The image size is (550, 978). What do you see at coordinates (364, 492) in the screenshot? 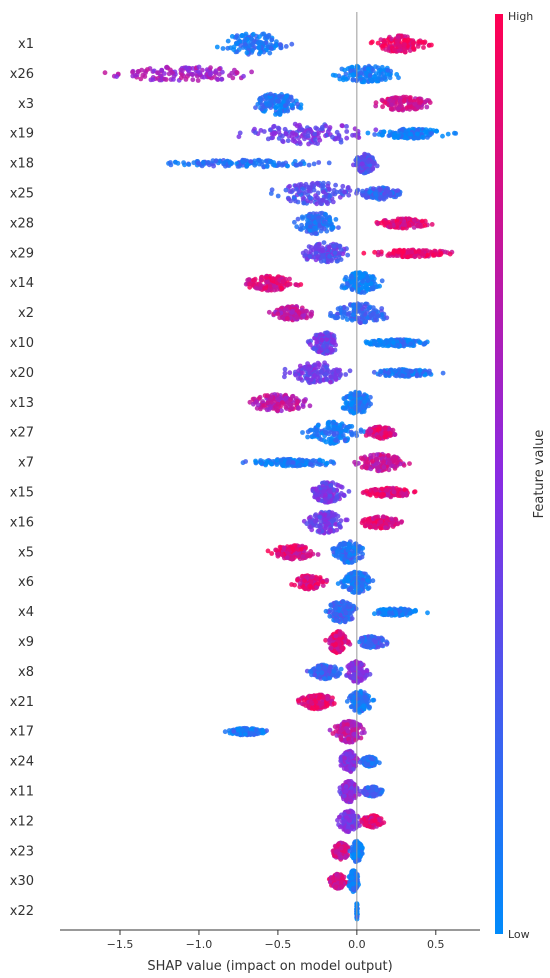
I see `feature-row-x15` at bounding box center [364, 492].